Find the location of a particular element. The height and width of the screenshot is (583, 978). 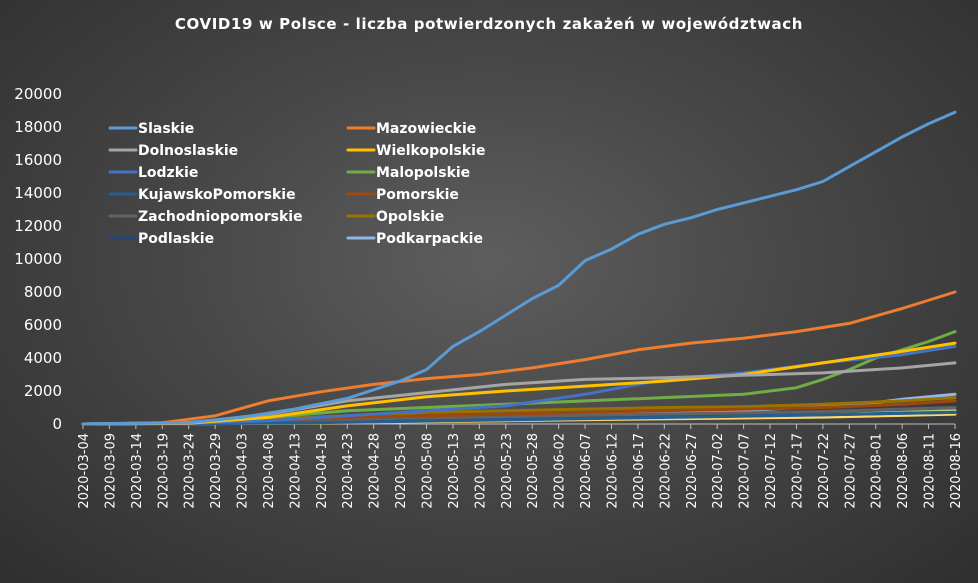

legend-label: Mazowieckie is located at coordinates (426, 129).